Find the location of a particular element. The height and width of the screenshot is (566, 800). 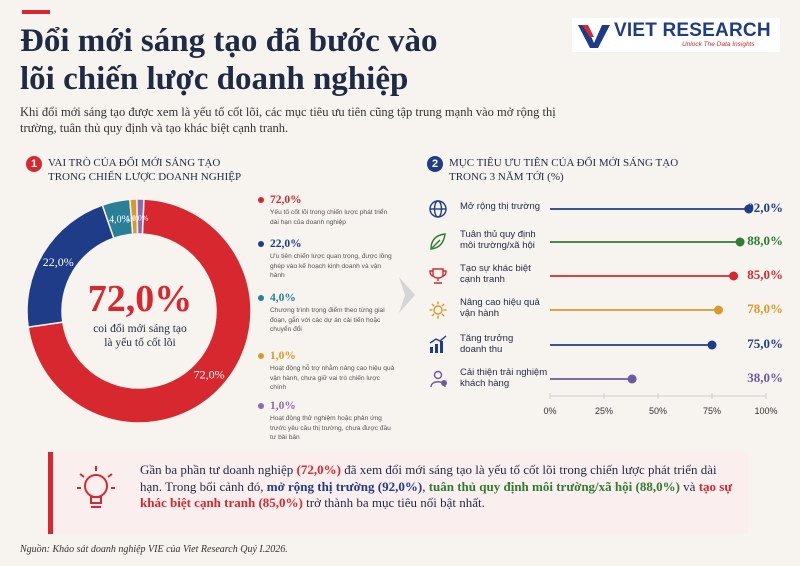

bar-category-line: Mở rộng thị trường is located at coordinates (500, 206).